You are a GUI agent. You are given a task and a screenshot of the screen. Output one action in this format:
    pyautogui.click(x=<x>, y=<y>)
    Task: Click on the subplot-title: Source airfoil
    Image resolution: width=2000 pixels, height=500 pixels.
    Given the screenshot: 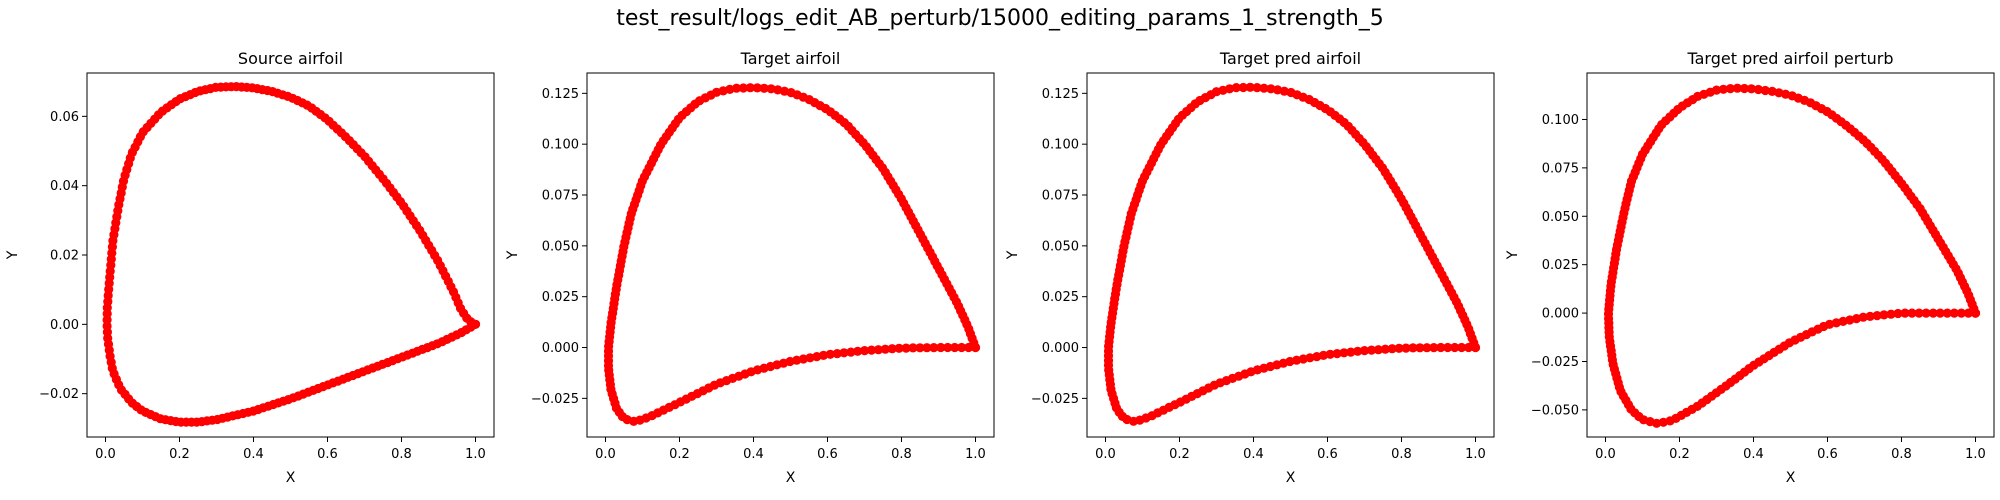 What is the action you would take?
    pyautogui.click(x=290, y=58)
    